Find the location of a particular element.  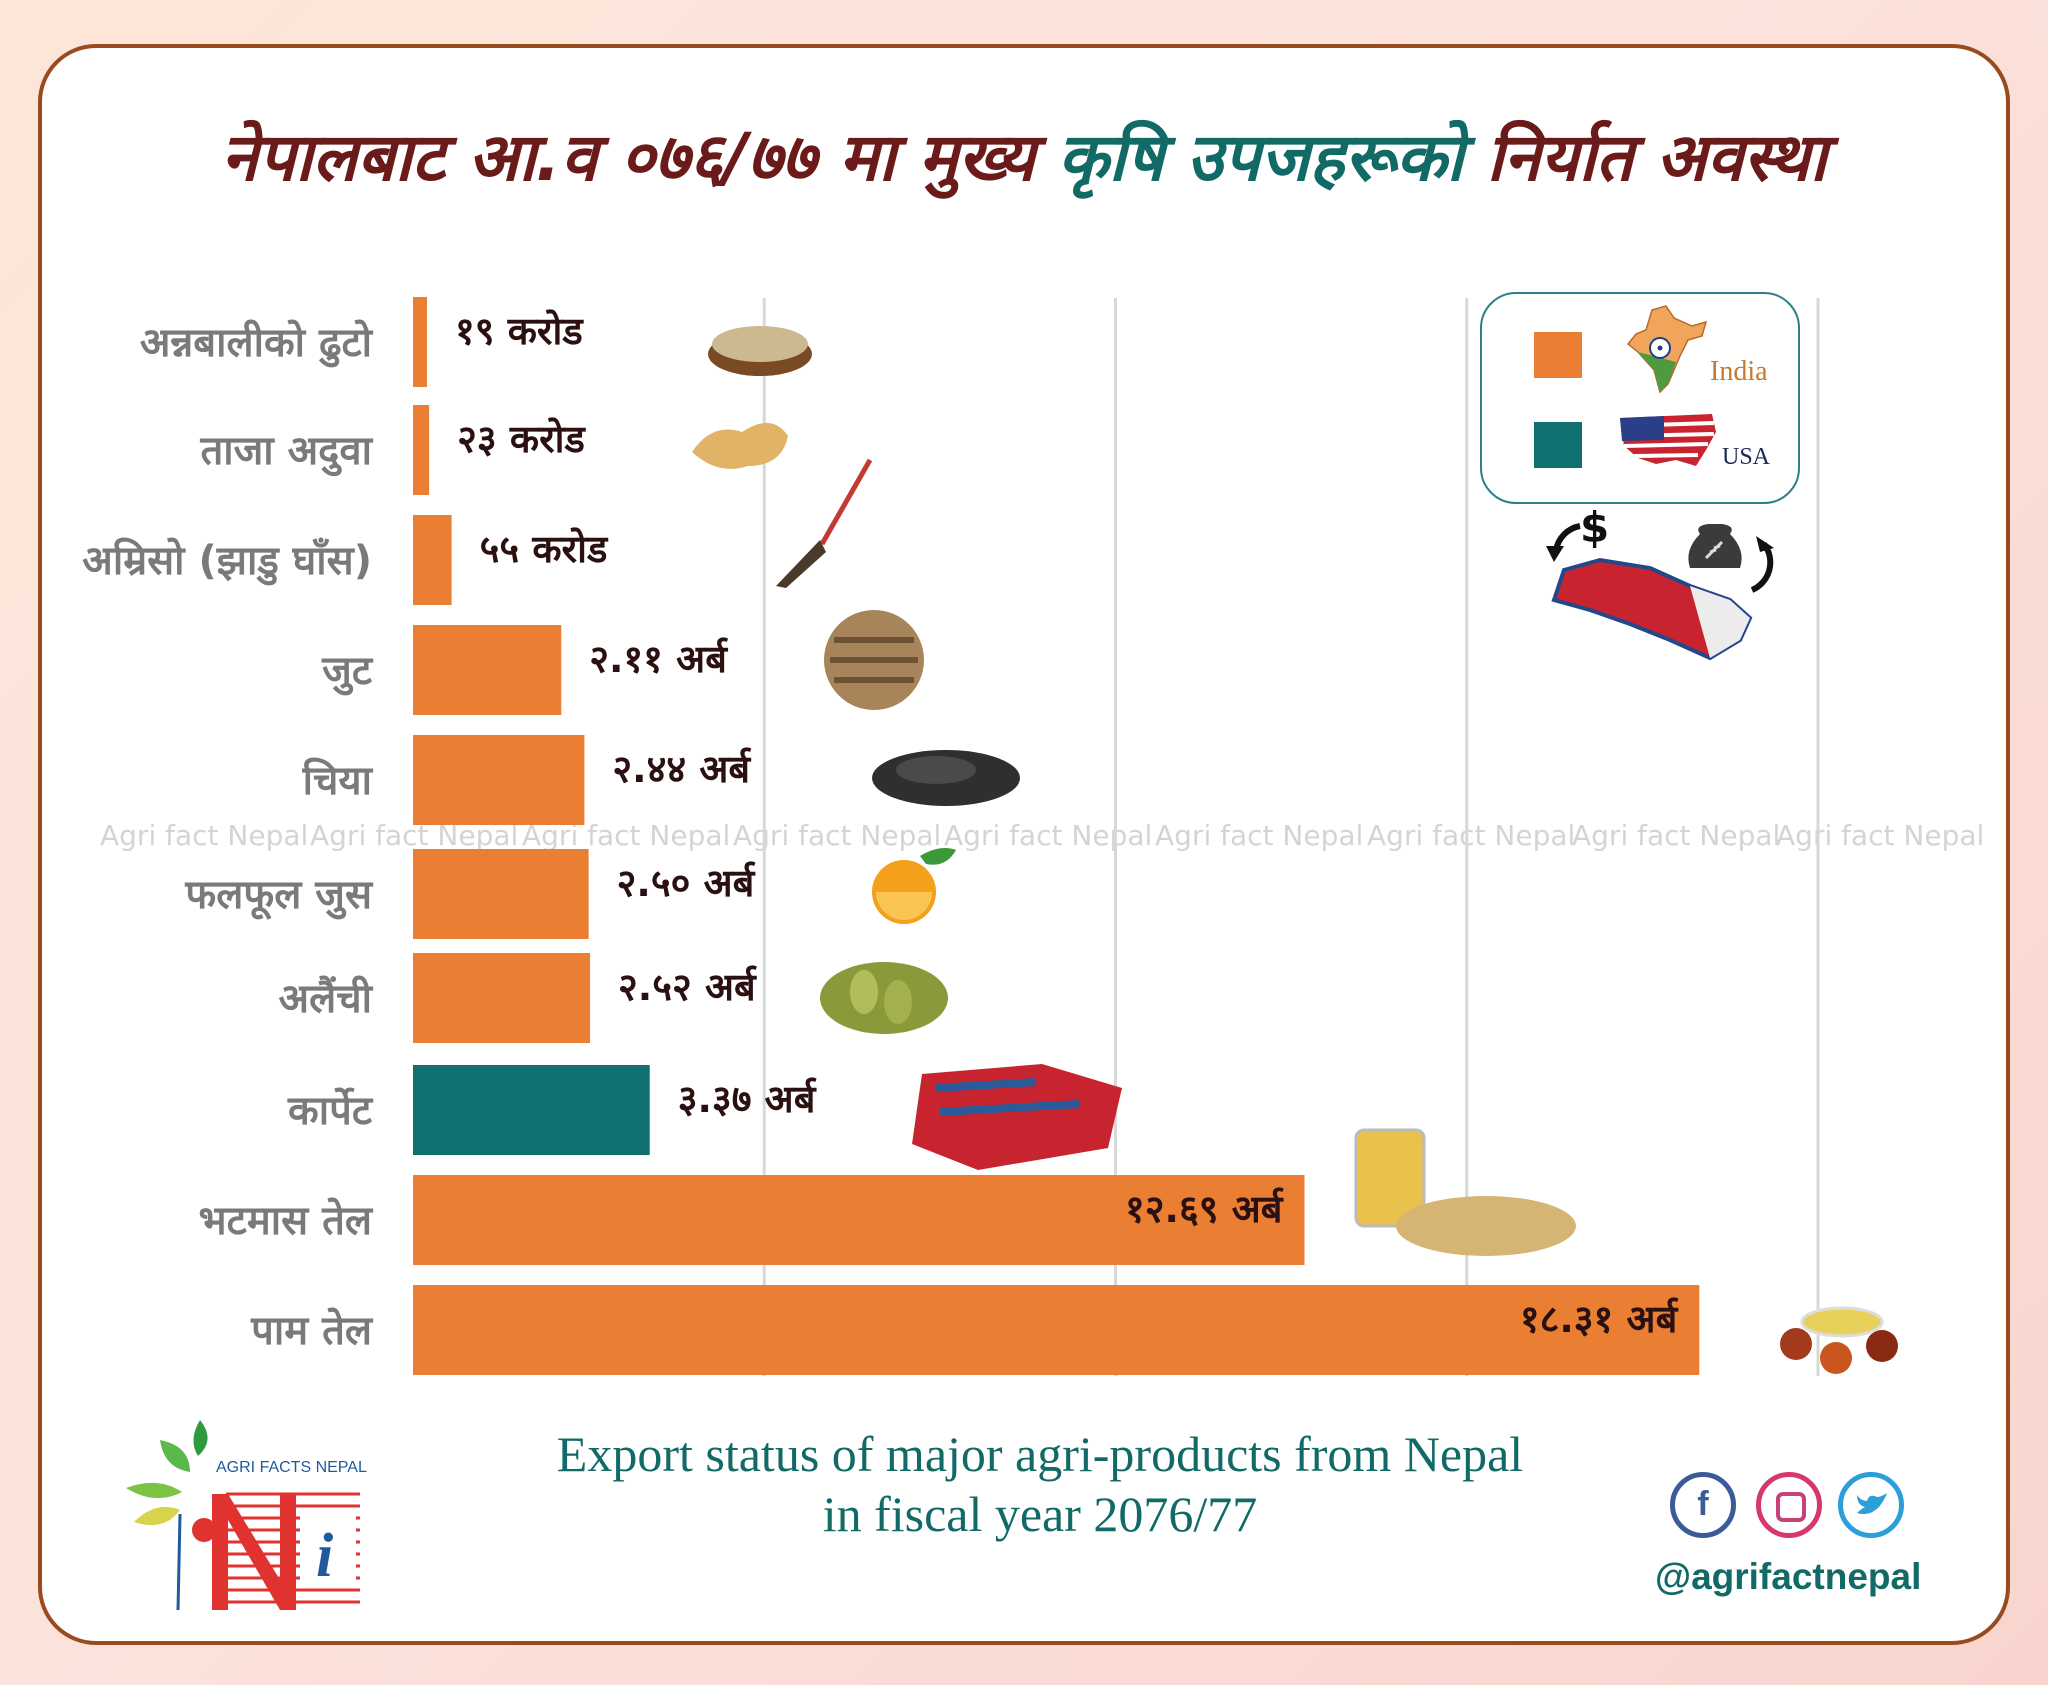

carpet-icon is located at coordinates (1017, 1117).